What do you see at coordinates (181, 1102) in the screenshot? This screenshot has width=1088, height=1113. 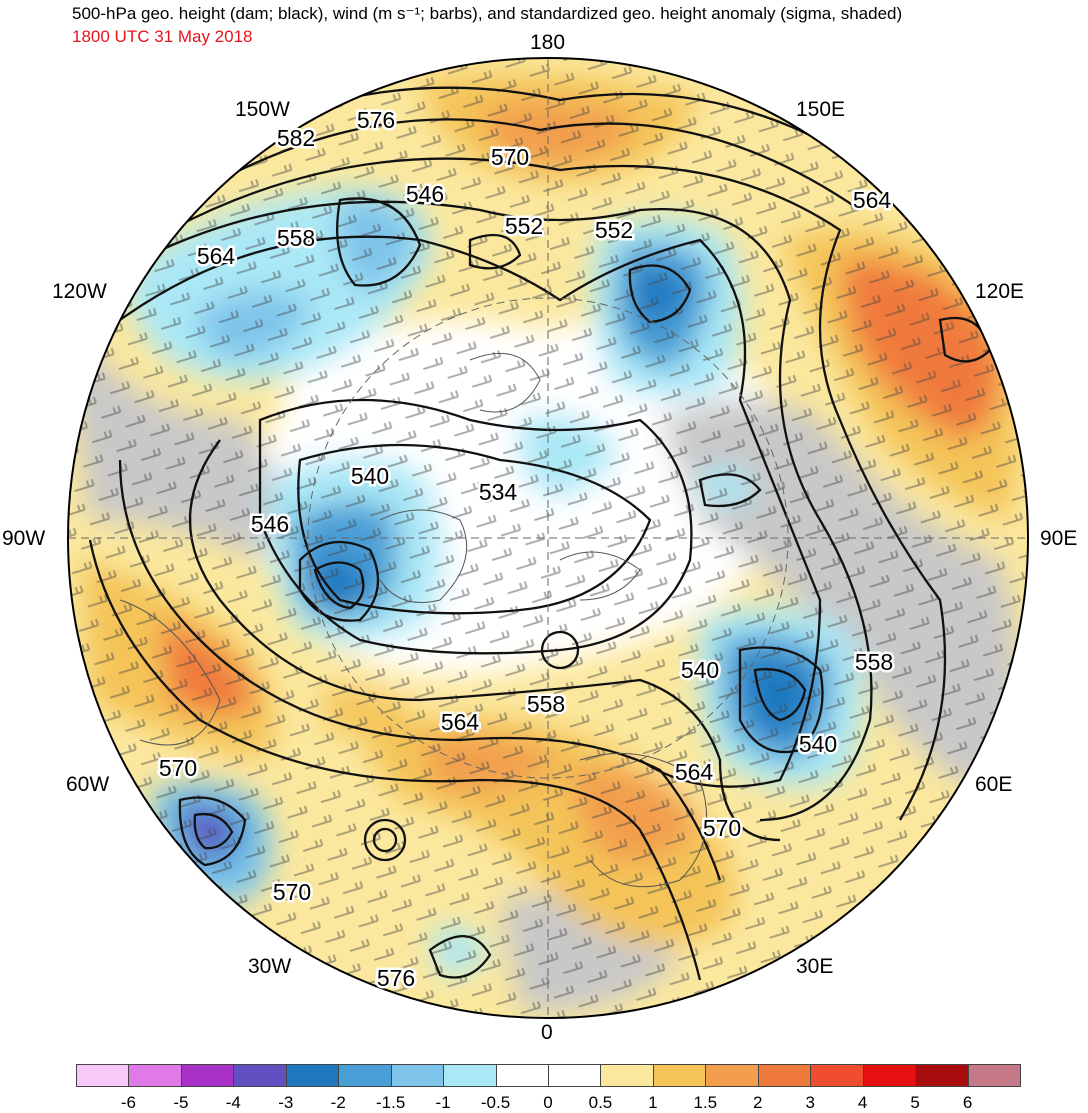 I see `colorbar-label: -5` at bounding box center [181, 1102].